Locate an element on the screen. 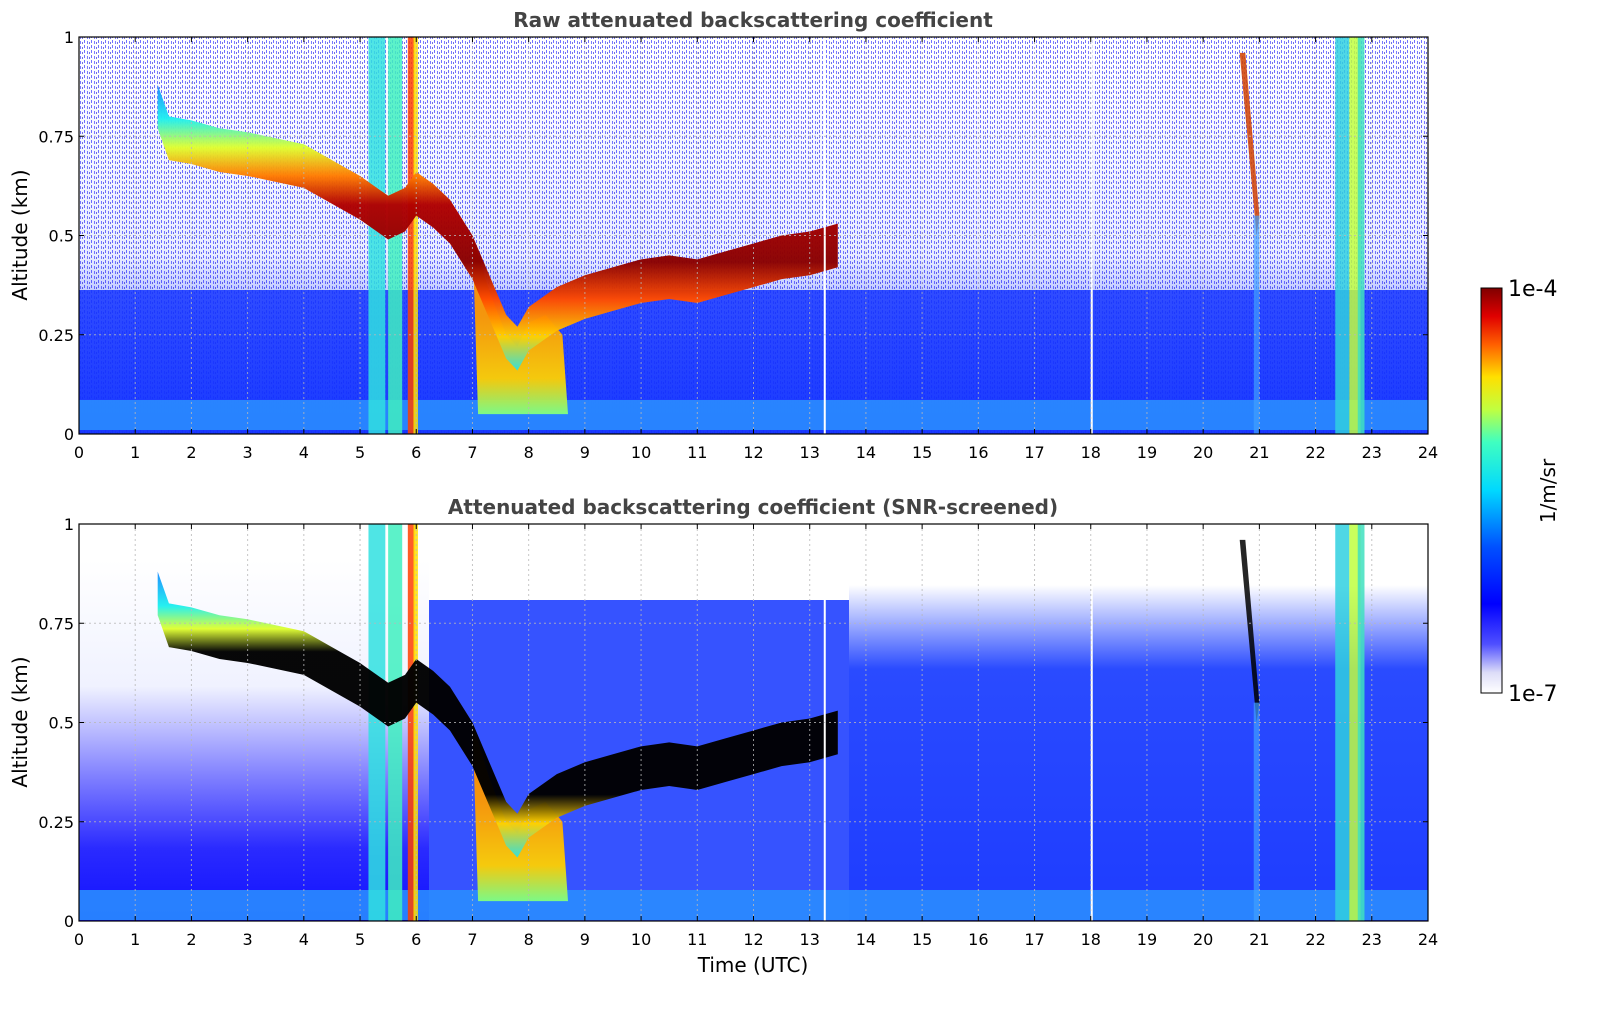 The height and width of the screenshot is (1020, 1621). colorbar-min-label: 1e-7 is located at coordinates (1532, 694).